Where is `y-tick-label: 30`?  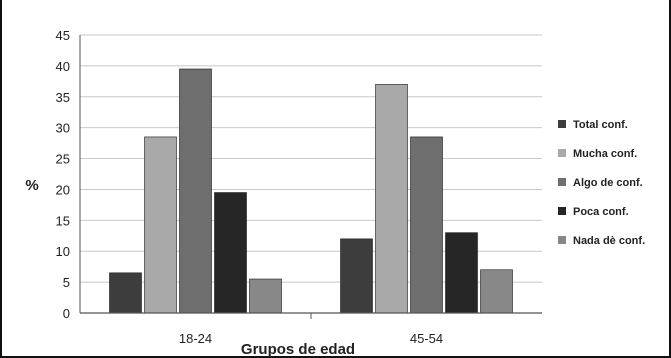 y-tick-label: 30 is located at coordinates (63, 128).